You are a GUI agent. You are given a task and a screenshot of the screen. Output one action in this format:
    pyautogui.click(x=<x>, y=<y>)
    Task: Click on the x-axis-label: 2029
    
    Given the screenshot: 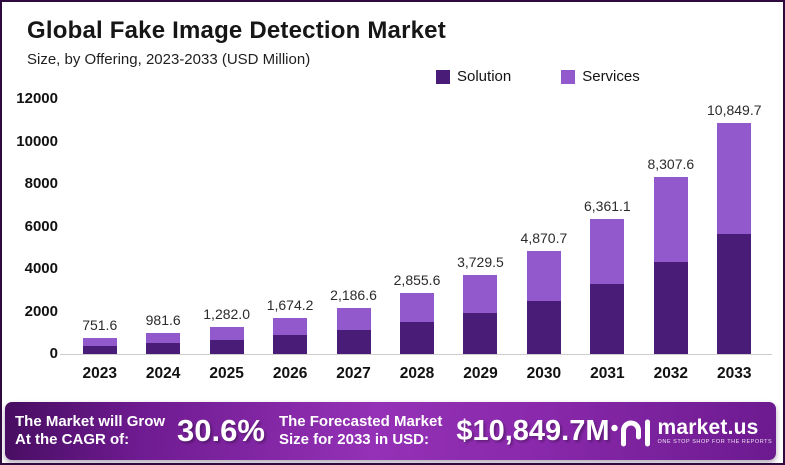 What is the action you would take?
    pyautogui.click(x=480, y=373)
    